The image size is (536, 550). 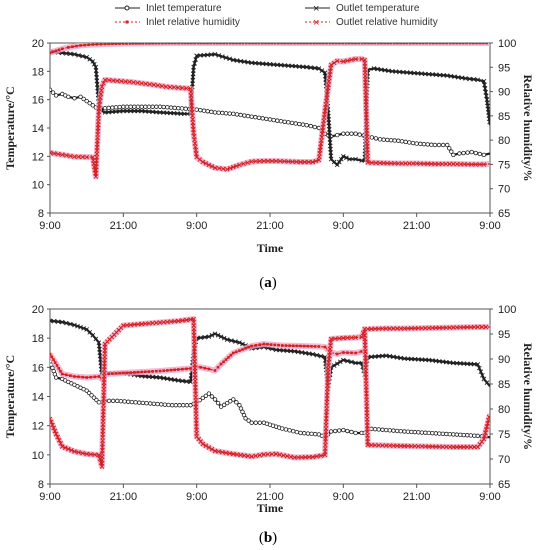 I want to click on x-tick-label: 9:00, so click(x=49, y=497).